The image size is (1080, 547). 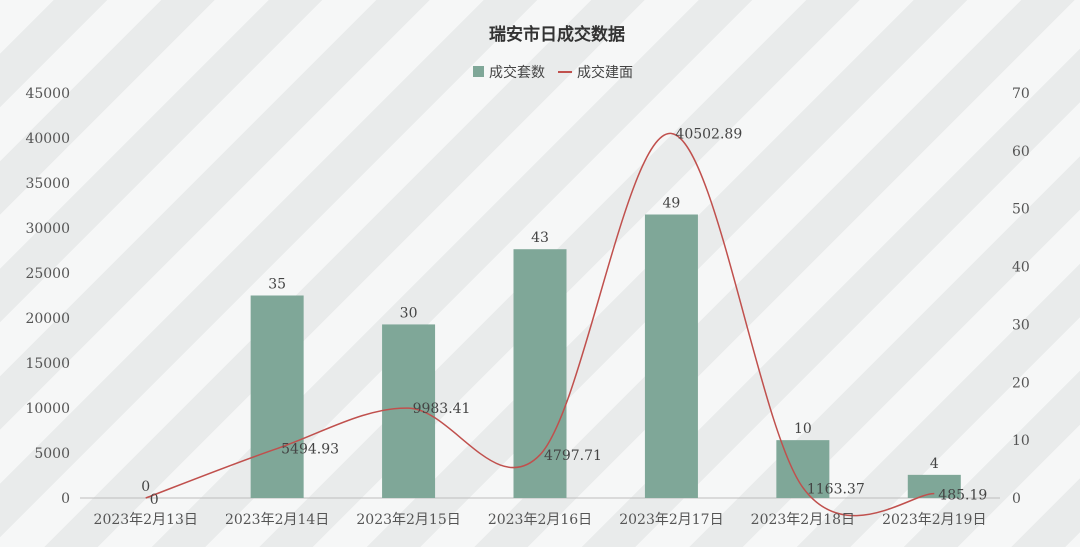 What do you see at coordinates (671, 520) in the screenshot?
I see `x-tick-label: 2023年2月17日` at bounding box center [671, 520].